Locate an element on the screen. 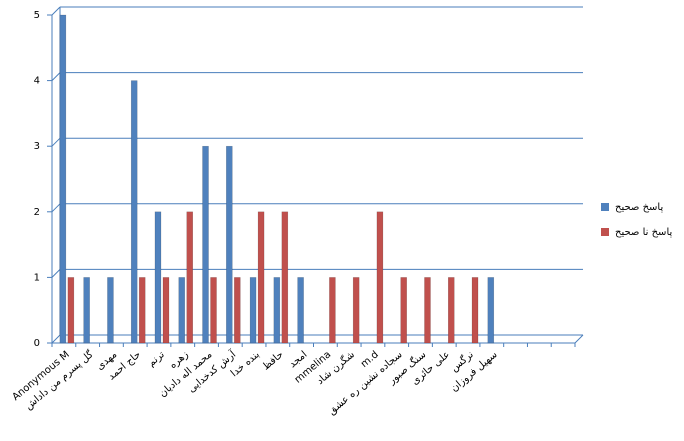 The width and height of the screenshot is (684, 441). legend-label: پاسخ صحیح is located at coordinates (639, 207).